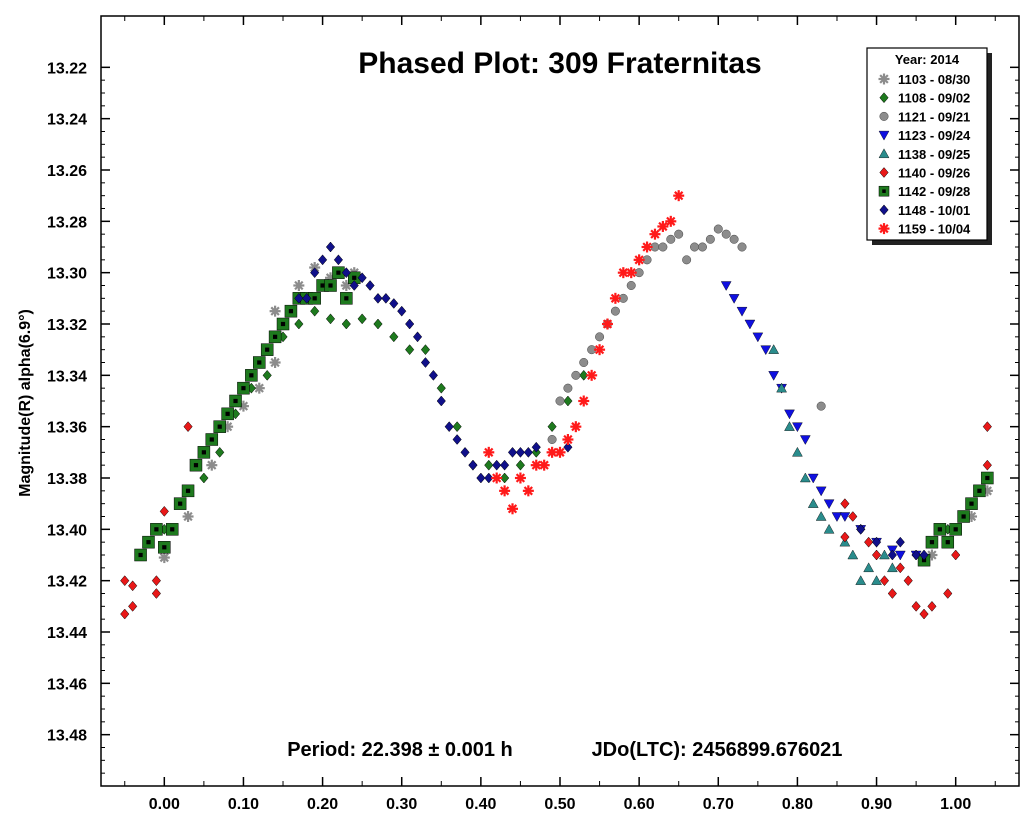  I want to click on x-tick-label: 0.40, so click(480, 804).